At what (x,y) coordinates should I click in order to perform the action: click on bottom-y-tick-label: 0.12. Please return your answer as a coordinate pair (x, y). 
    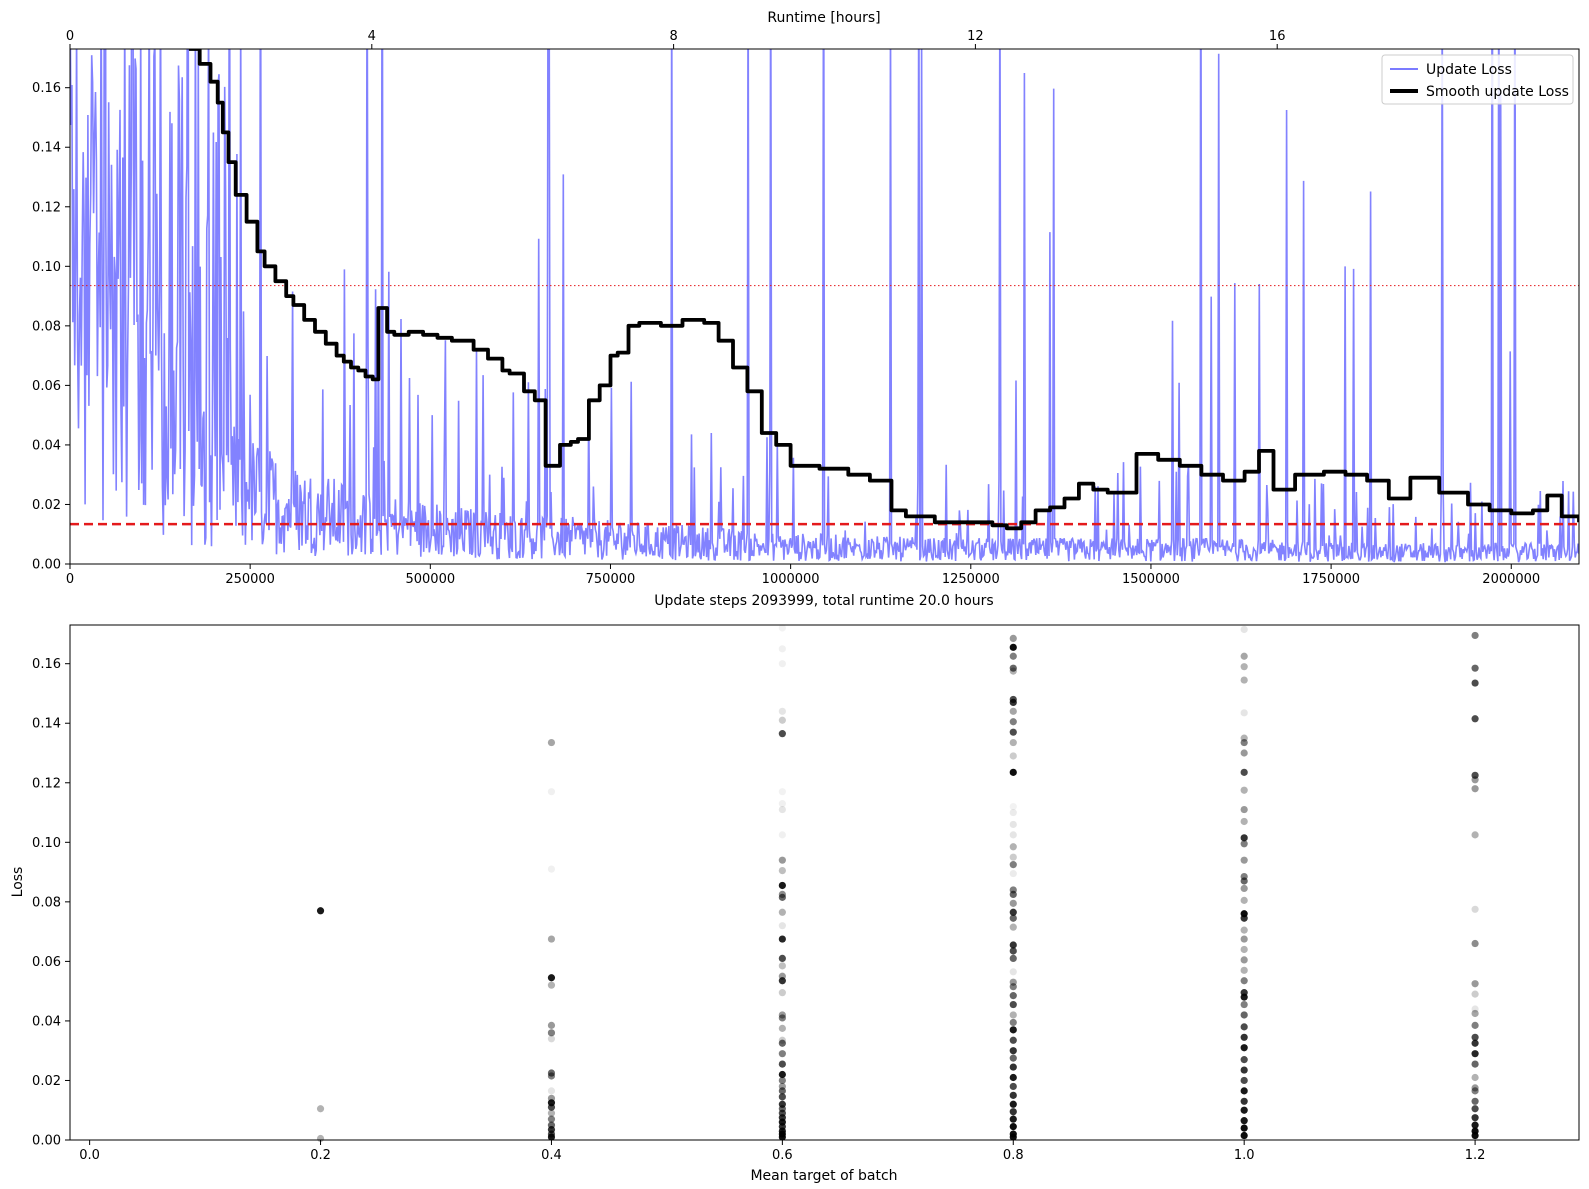
    Looking at the image, I should click on (46, 783).